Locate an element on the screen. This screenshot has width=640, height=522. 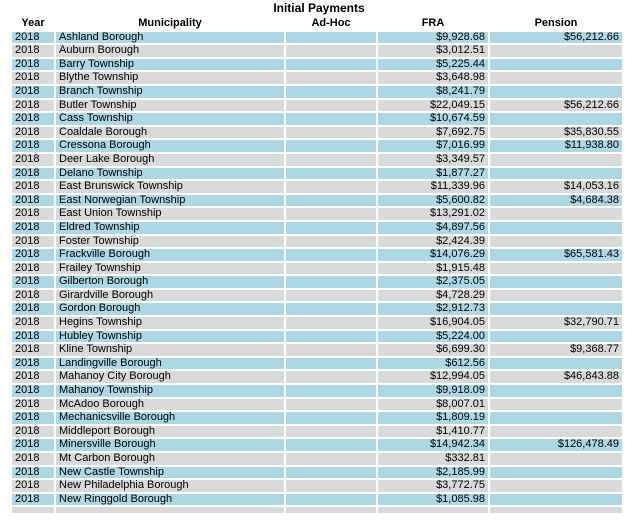
cell-fra: $11,339.96 is located at coordinates (433, 187).